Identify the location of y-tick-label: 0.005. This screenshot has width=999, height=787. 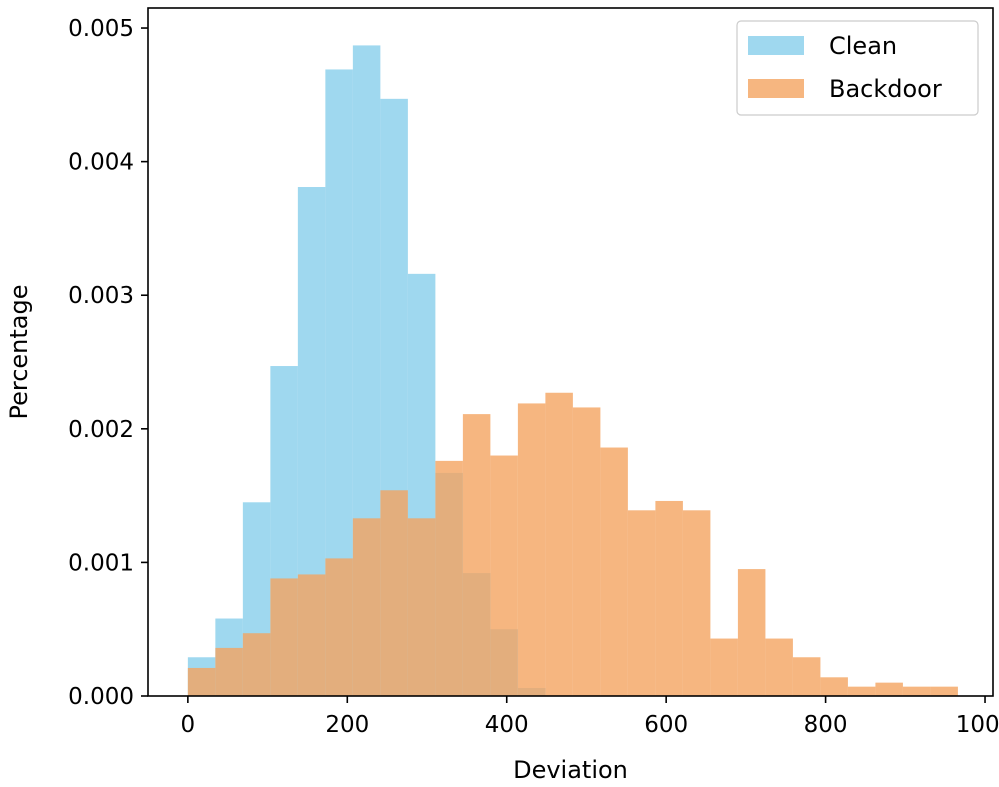
(101, 29).